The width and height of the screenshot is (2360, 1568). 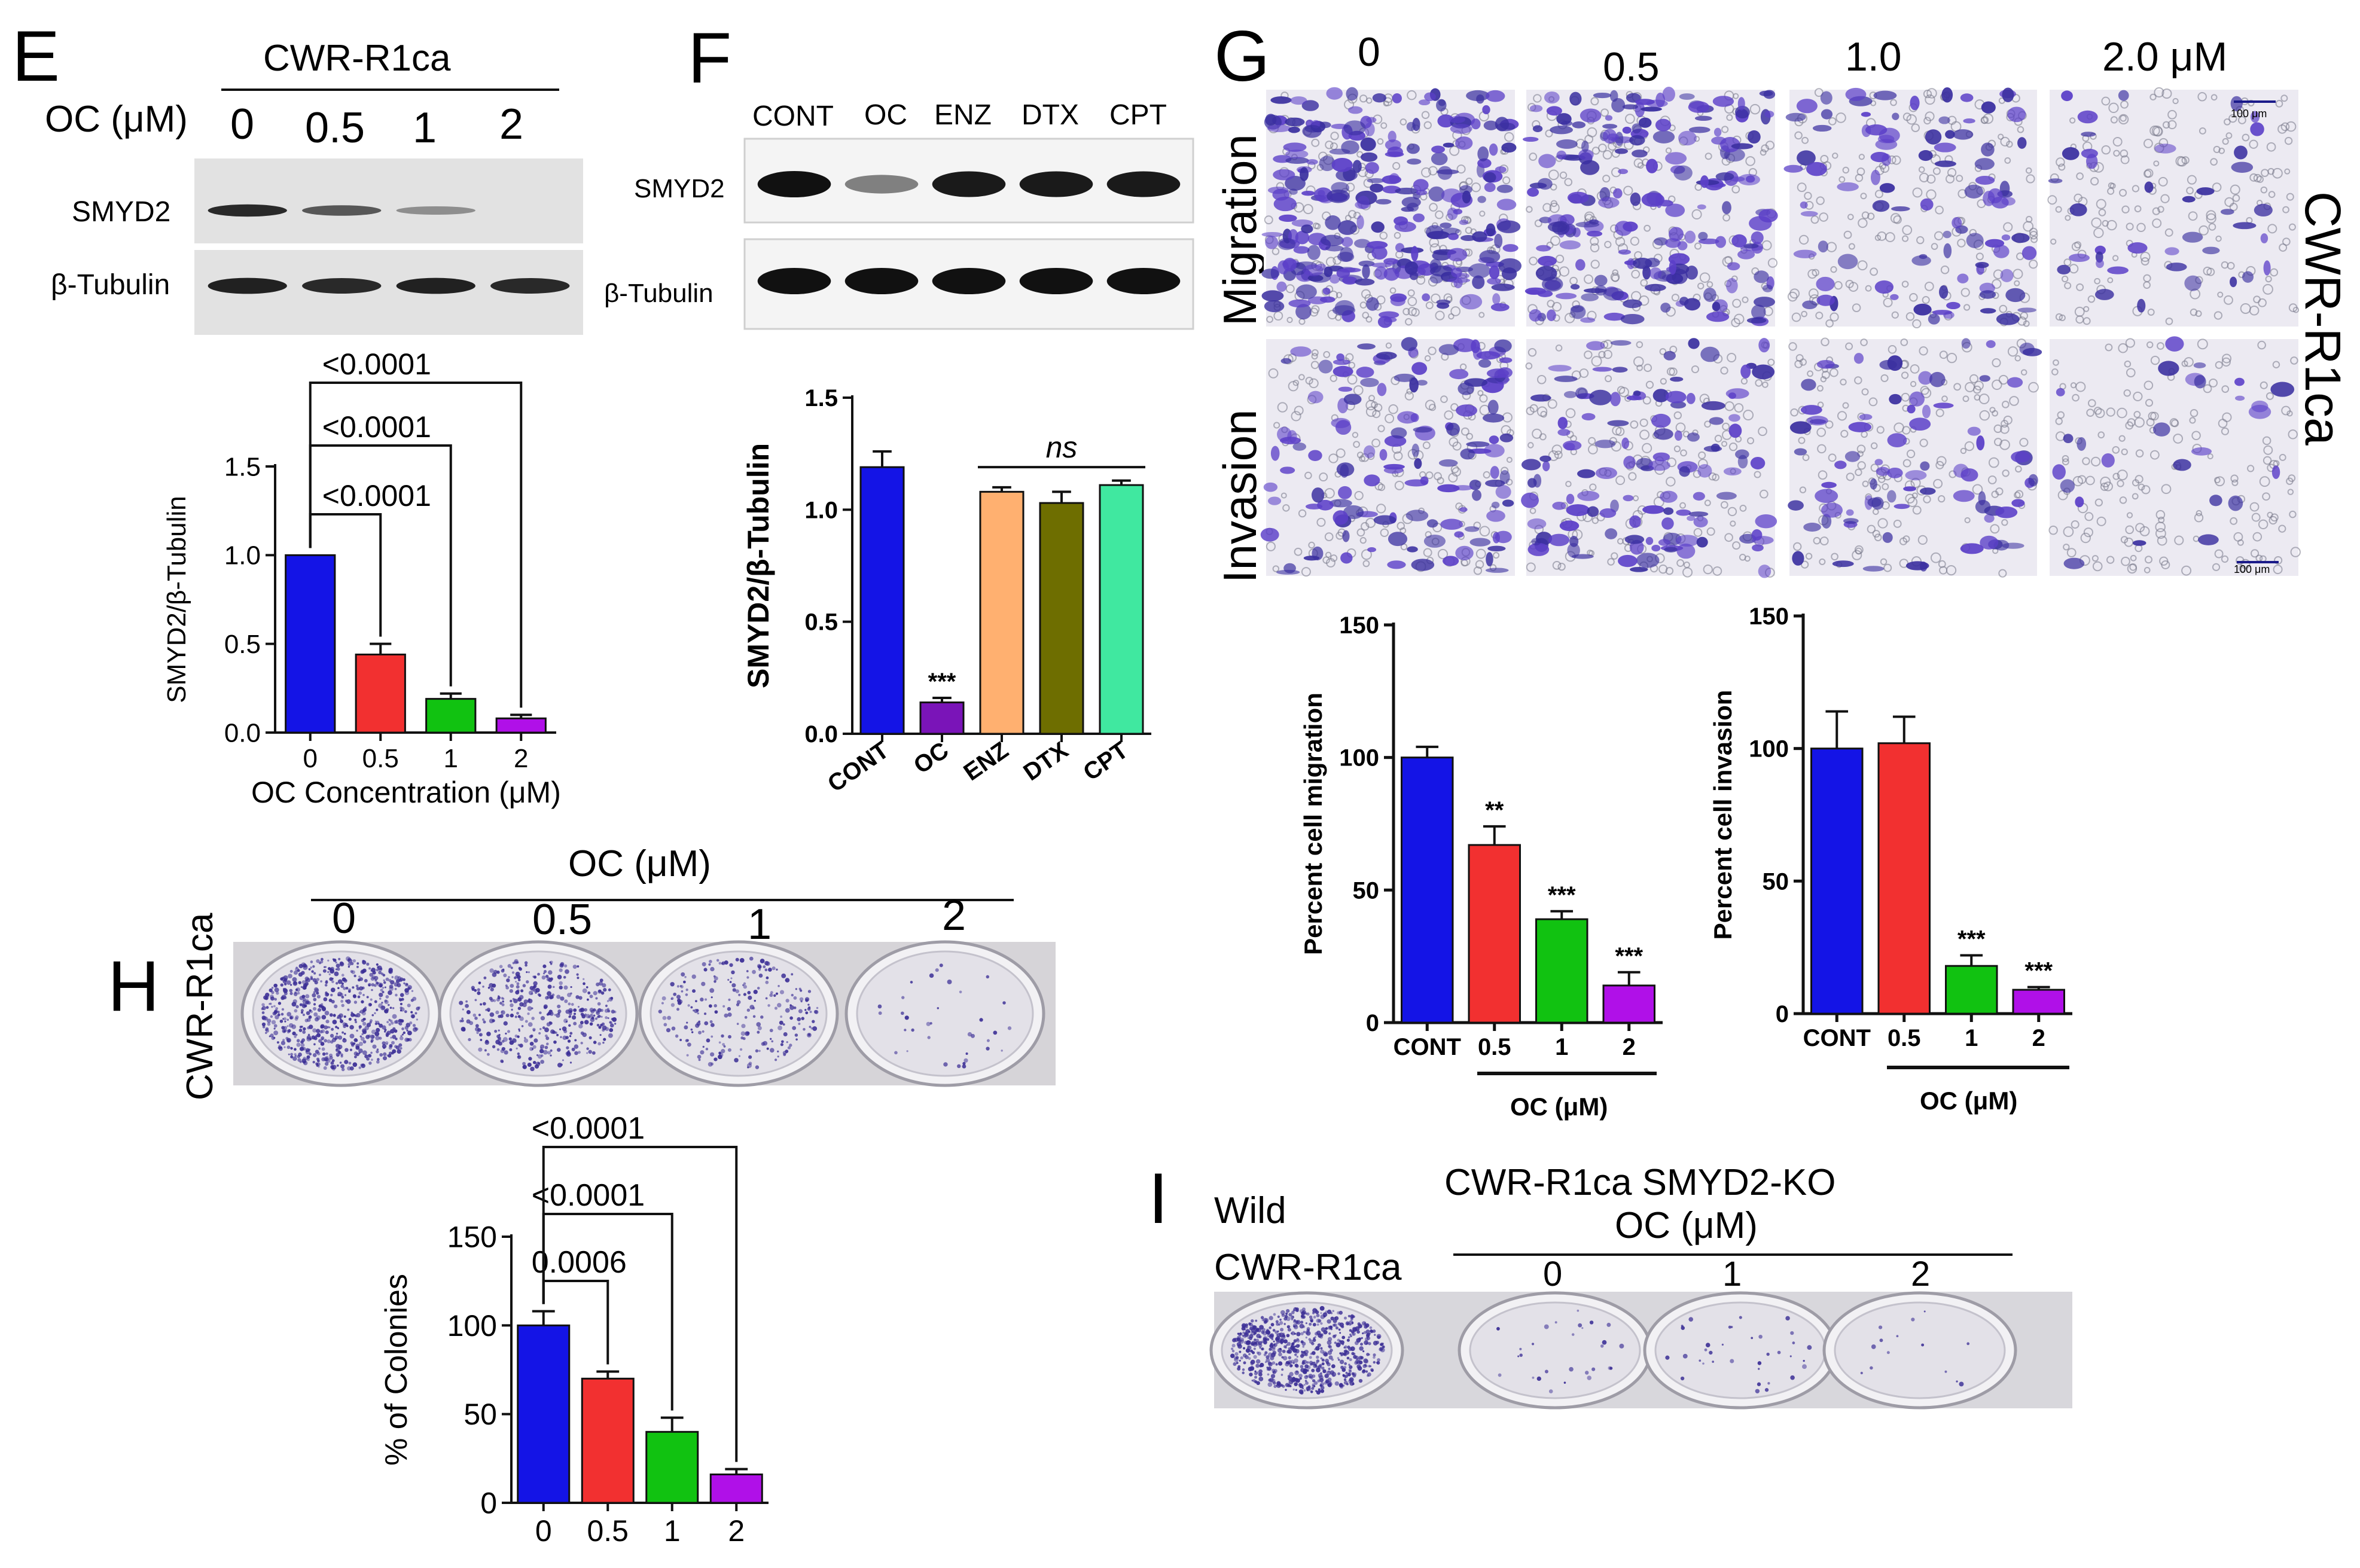 I want to click on panel-g-row-label-migration: Migration, so click(x=1240, y=230).